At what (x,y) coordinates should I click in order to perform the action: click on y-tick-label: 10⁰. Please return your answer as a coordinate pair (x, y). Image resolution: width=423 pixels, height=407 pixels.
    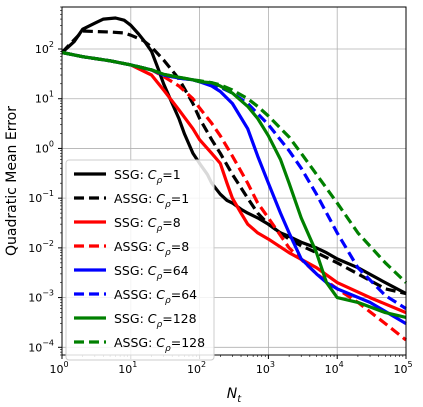
    Looking at the image, I should click on (44, 147).